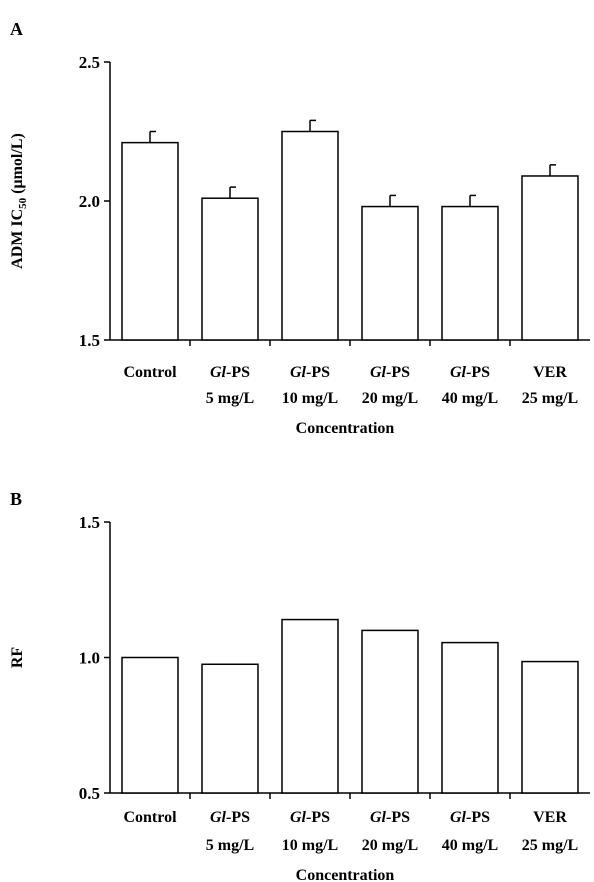 The image size is (594, 882). What do you see at coordinates (89, 201) in the screenshot?
I see `y-tick-label: 2.0` at bounding box center [89, 201].